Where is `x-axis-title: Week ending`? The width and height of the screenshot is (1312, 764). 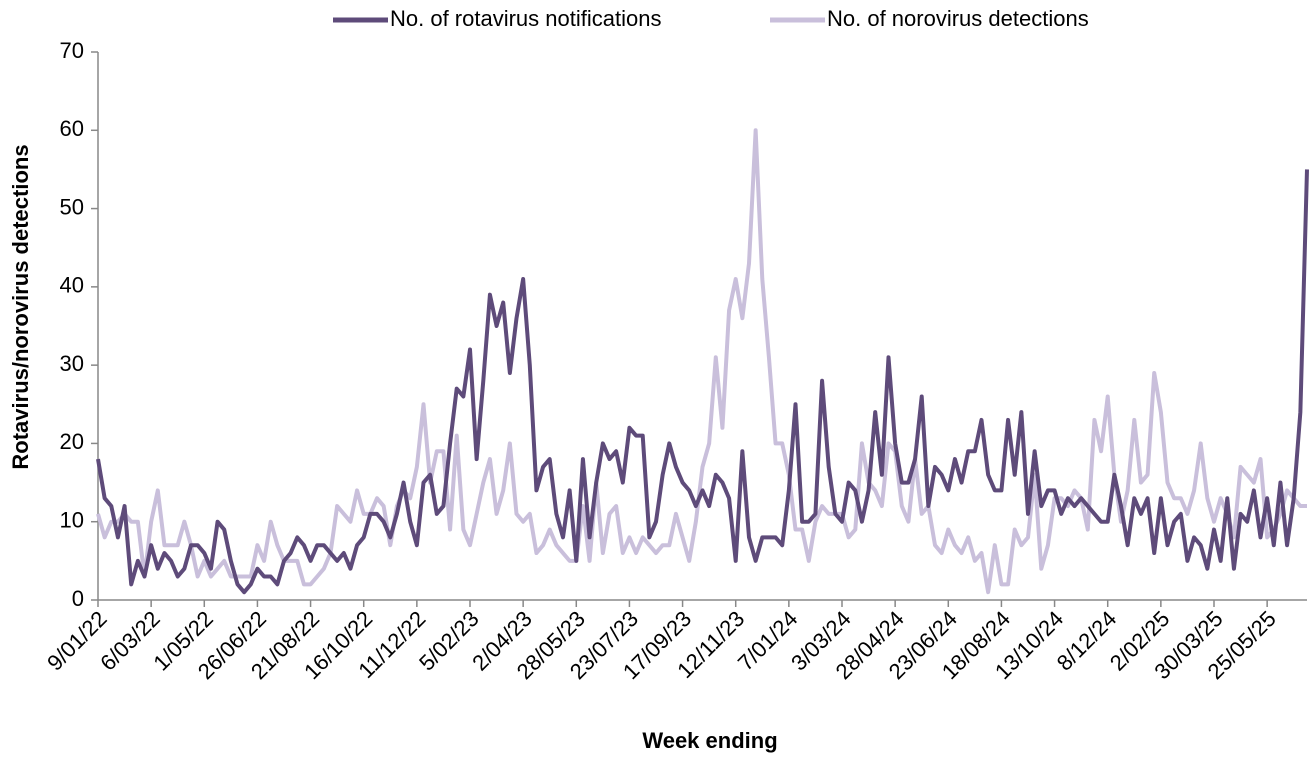
x-axis-title: Week ending is located at coordinates (709, 740).